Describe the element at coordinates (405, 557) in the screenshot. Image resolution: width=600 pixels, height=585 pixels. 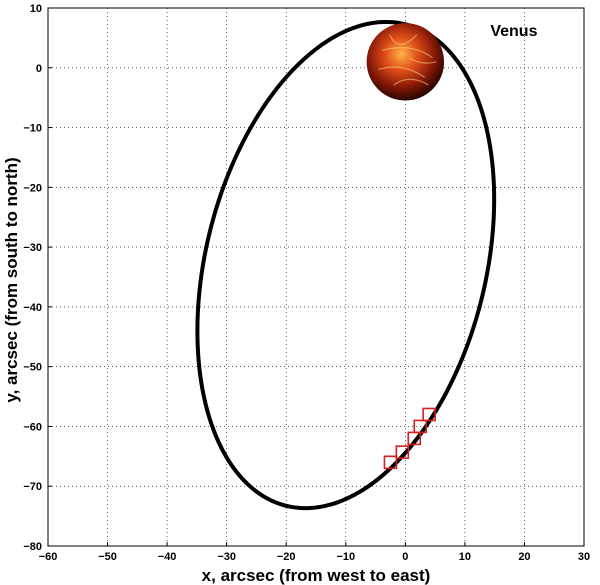
I see `x-tick-label: 0` at that location.